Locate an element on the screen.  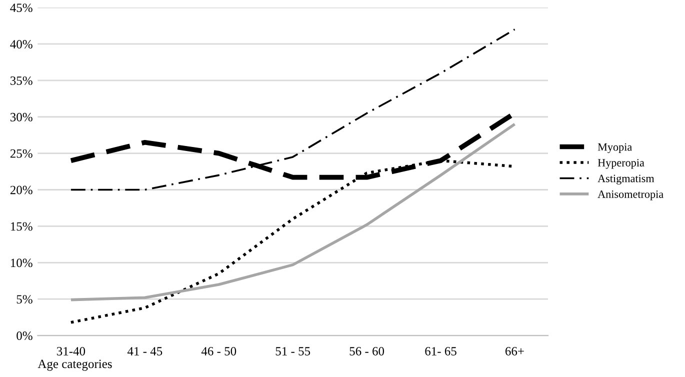
x-tick-label: 66+ is located at coordinates (514, 351).